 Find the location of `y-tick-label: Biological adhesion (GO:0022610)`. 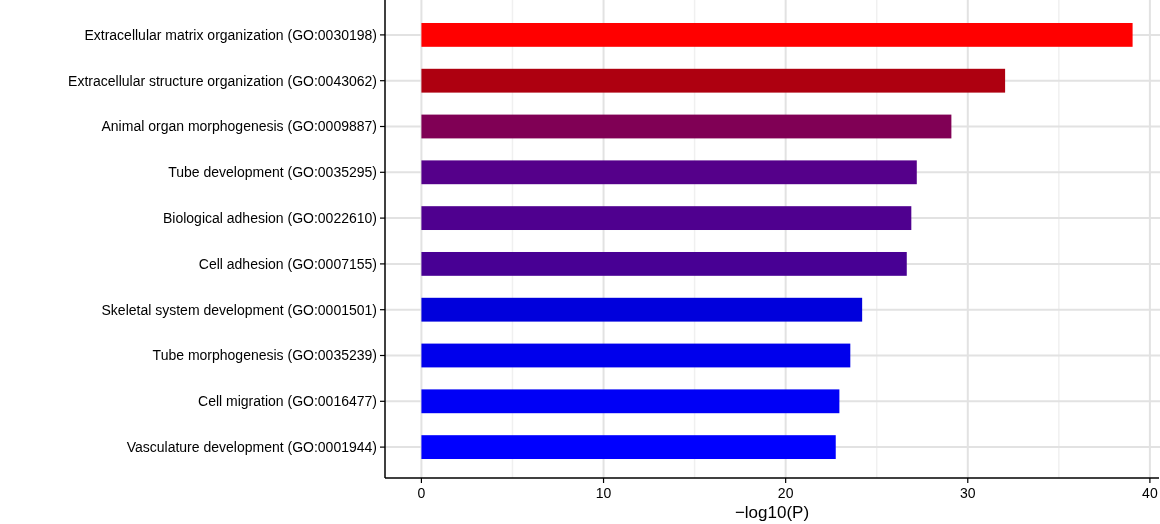

y-tick-label: Biological adhesion (GO:0022610) is located at coordinates (269, 218).